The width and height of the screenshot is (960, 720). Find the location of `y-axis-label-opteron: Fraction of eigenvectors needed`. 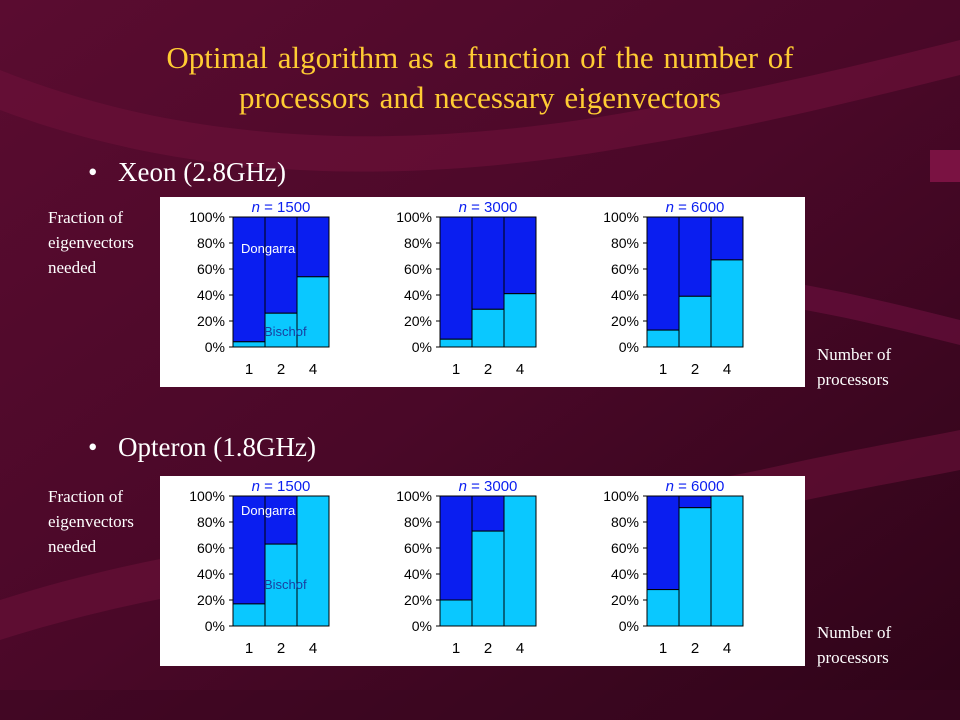

y-axis-label-opteron: Fraction of eigenvectors needed is located at coordinates (91, 521).